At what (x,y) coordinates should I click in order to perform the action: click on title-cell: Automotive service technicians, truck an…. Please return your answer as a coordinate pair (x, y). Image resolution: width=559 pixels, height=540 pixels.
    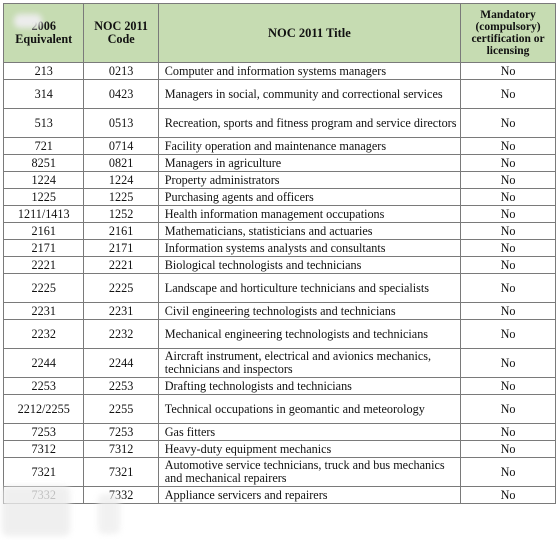
    Looking at the image, I should click on (309, 472).